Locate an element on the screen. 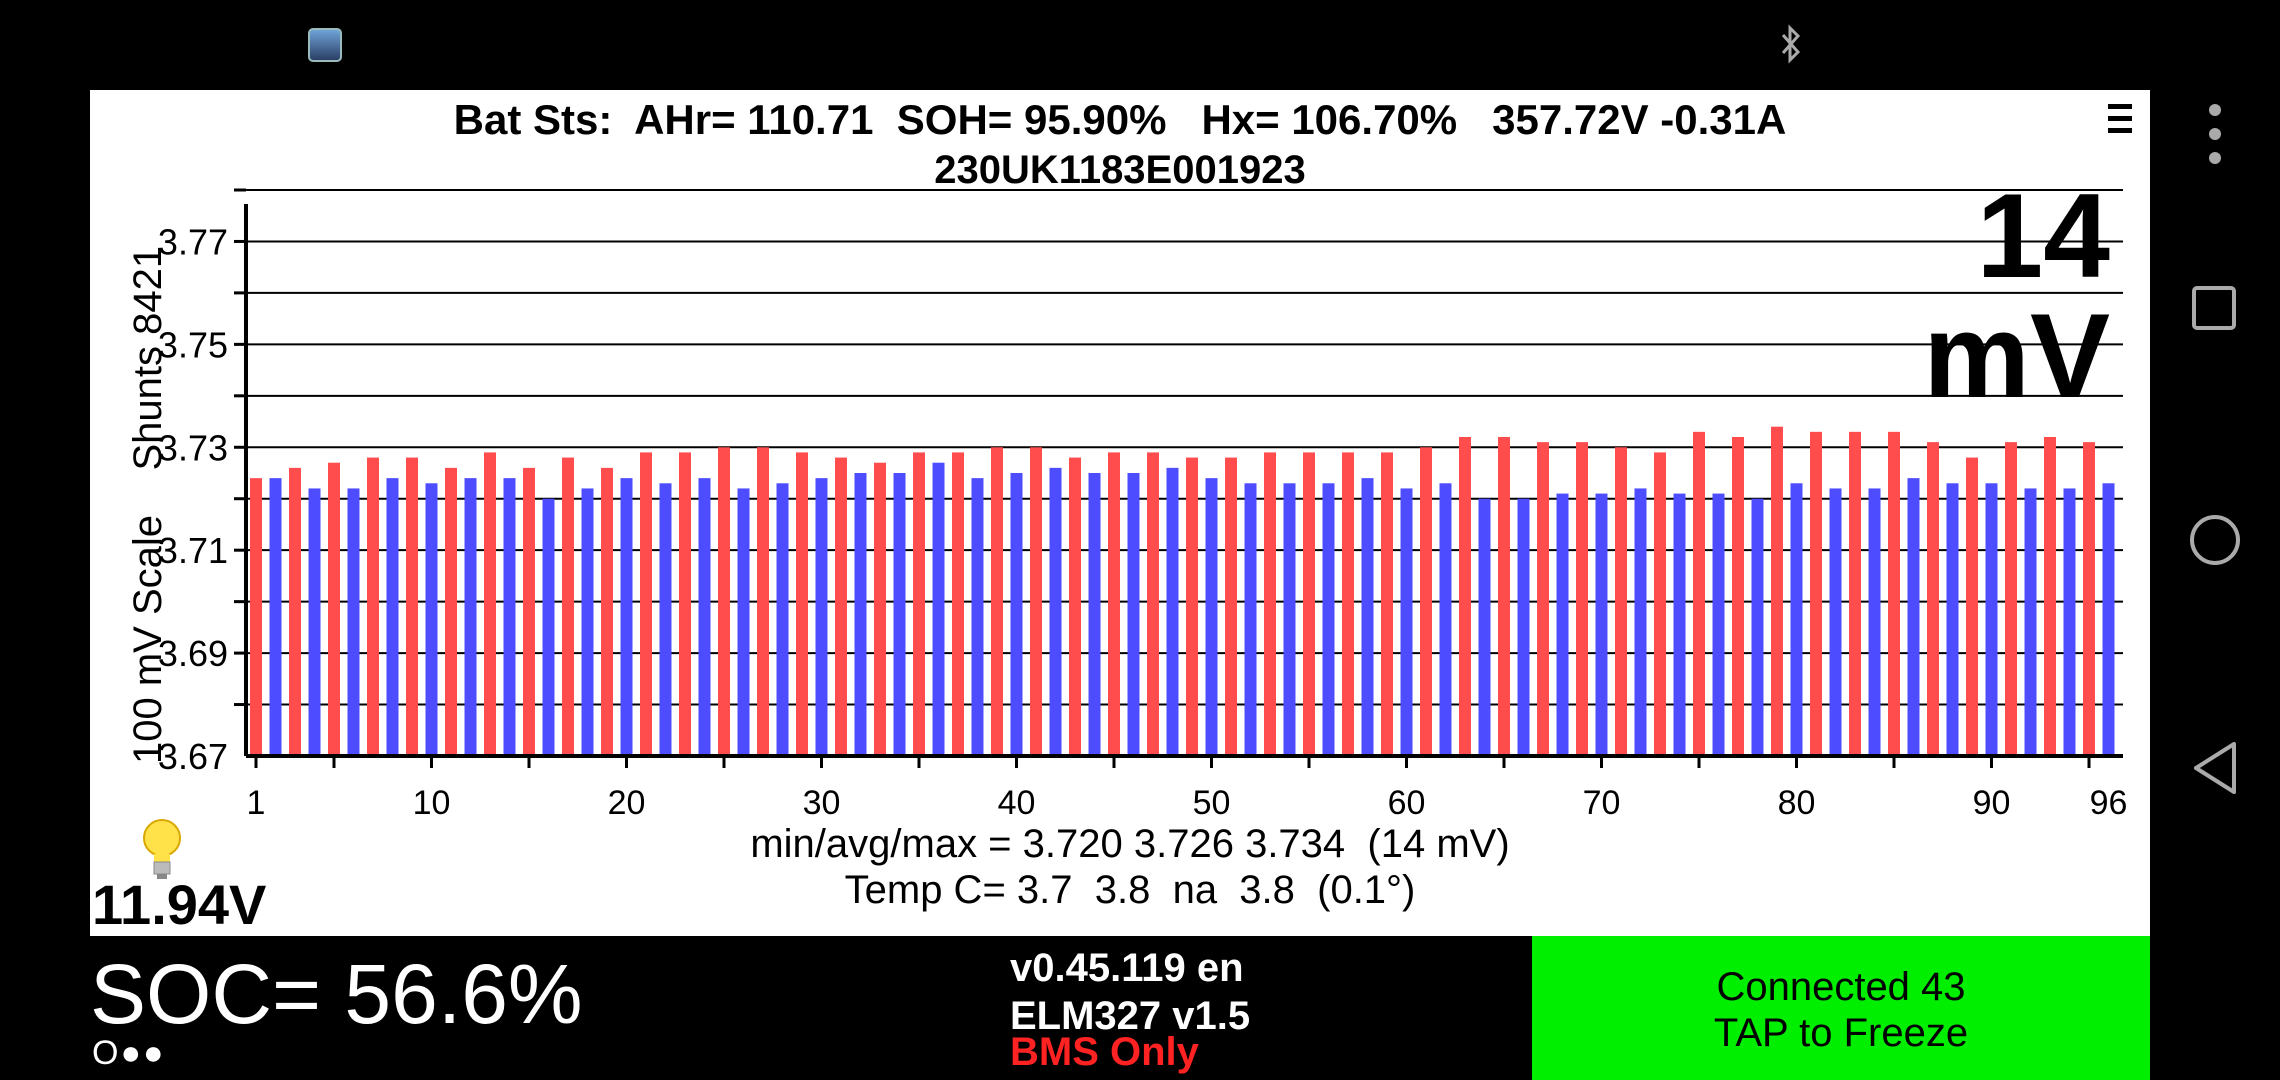 Image resolution: width=2280 pixels, height=1080 pixels. back-icon is located at coordinates (2215, 768).